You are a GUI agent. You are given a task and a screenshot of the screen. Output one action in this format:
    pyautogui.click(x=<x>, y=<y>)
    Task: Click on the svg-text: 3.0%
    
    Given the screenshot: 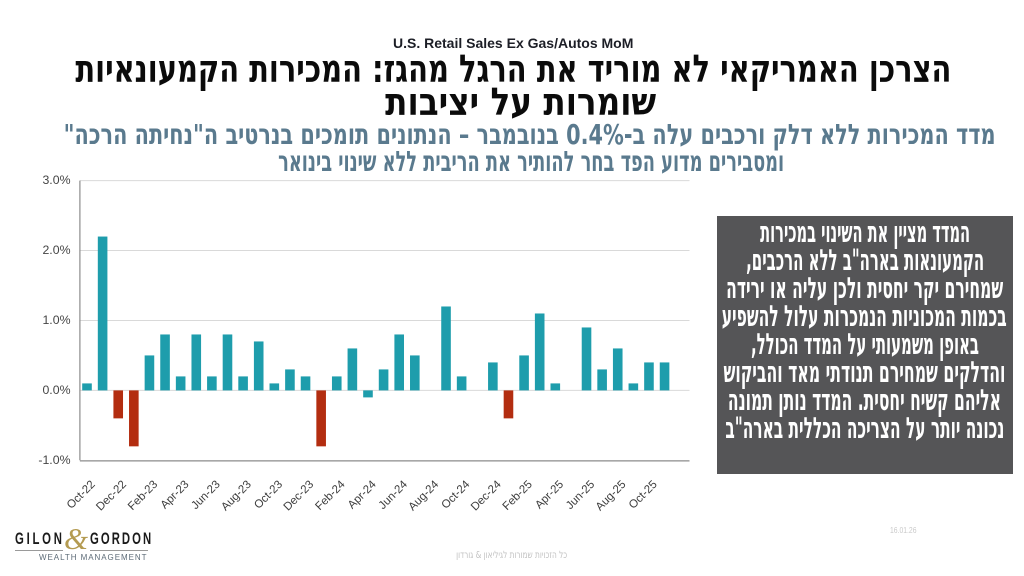 What is the action you would take?
    pyautogui.click(x=56, y=180)
    